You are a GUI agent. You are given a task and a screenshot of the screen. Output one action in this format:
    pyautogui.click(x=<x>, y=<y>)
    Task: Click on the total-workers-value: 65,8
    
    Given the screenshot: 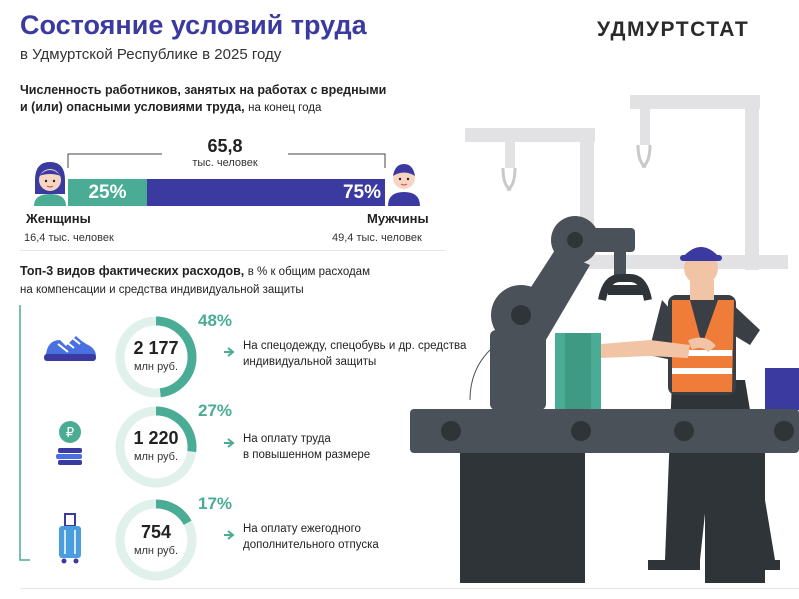 What is the action you would take?
    pyautogui.click(x=225, y=146)
    